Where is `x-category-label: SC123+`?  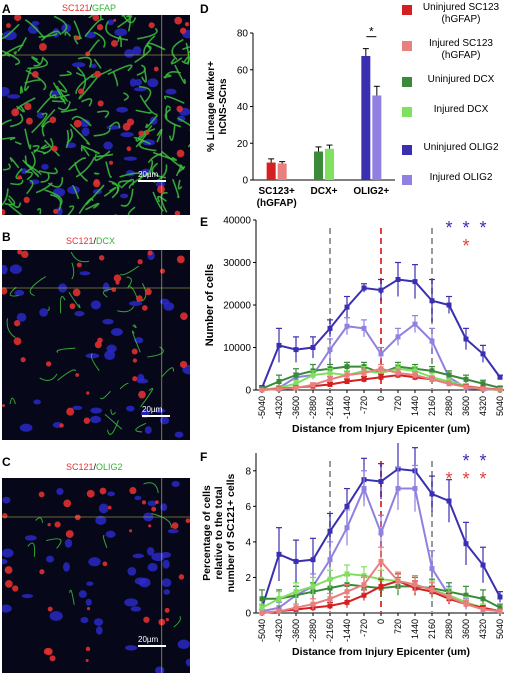 x-category-label: SC123+ is located at coordinates (276, 191).